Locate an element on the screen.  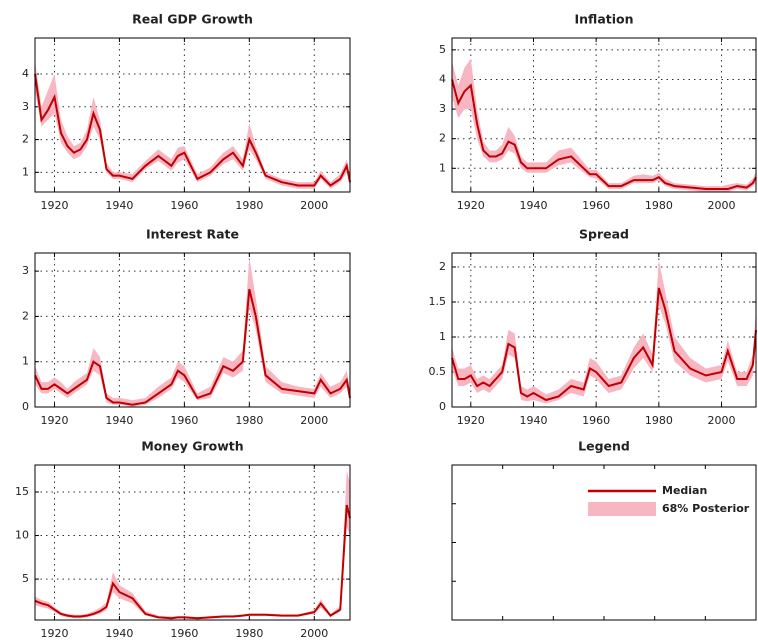
y-tick-label: 1.5 is located at coordinates (438, 301).